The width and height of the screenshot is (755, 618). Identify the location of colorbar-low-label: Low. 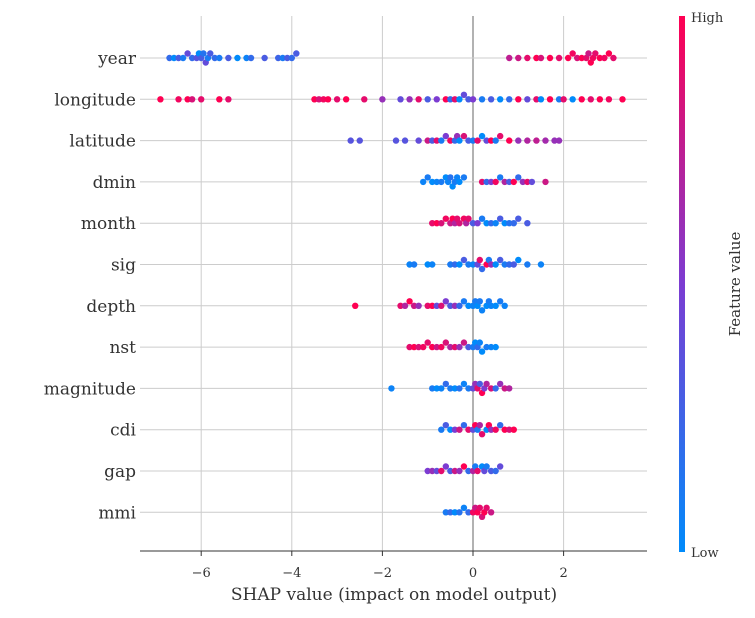
(705, 553).